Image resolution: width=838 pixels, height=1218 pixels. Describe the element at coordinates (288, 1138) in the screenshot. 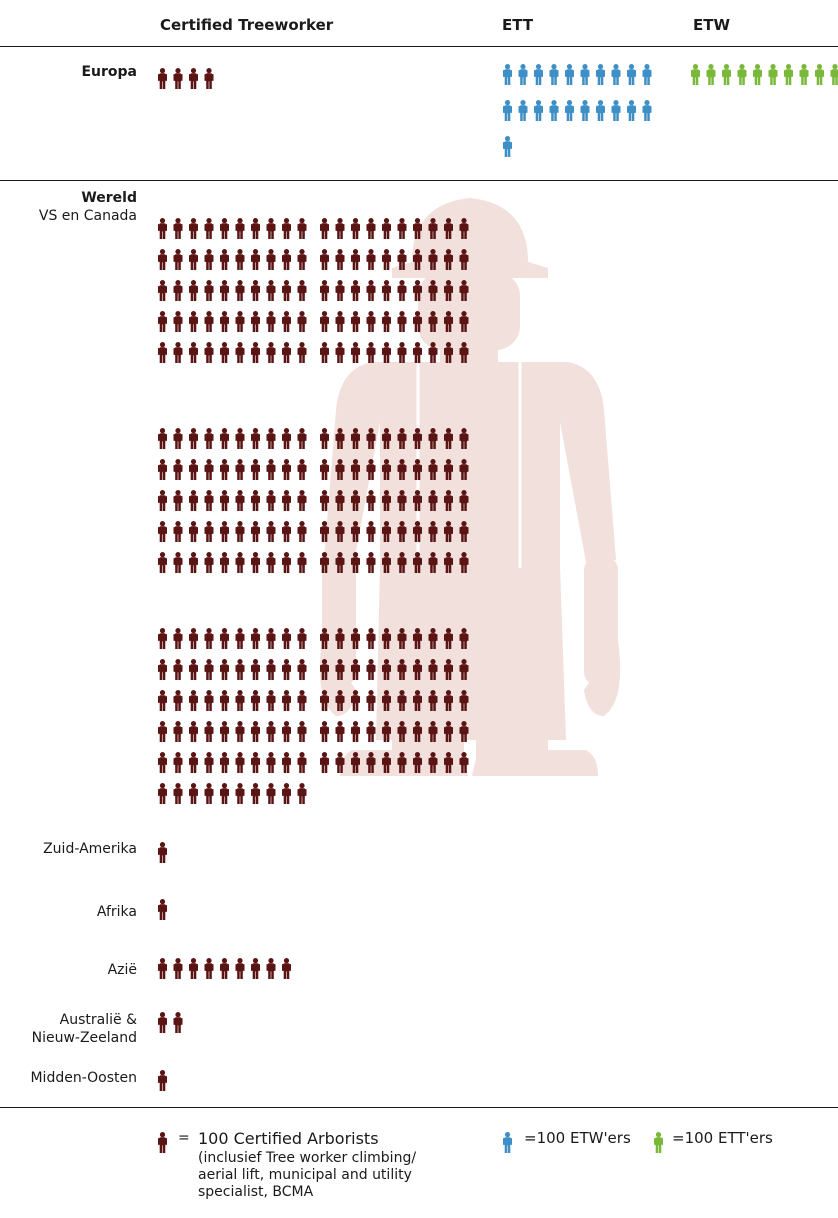

I see `legend-certified-line1: 100 Certified Arborists` at that location.